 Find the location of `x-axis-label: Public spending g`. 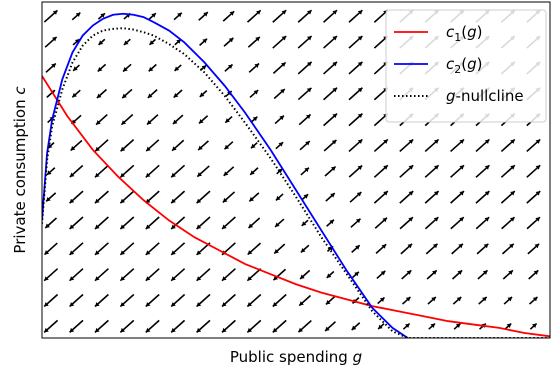

x-axis-label: Public spending g is located at coordinates (296, 357).